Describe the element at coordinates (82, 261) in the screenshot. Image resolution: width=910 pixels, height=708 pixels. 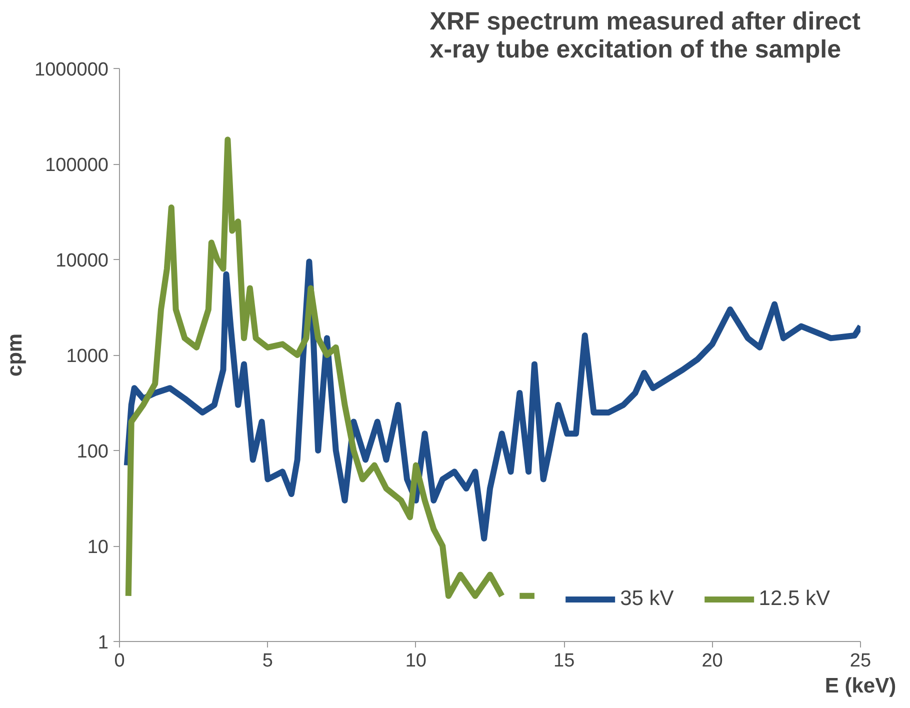
I see `y-tick-label: 10000` at that location.